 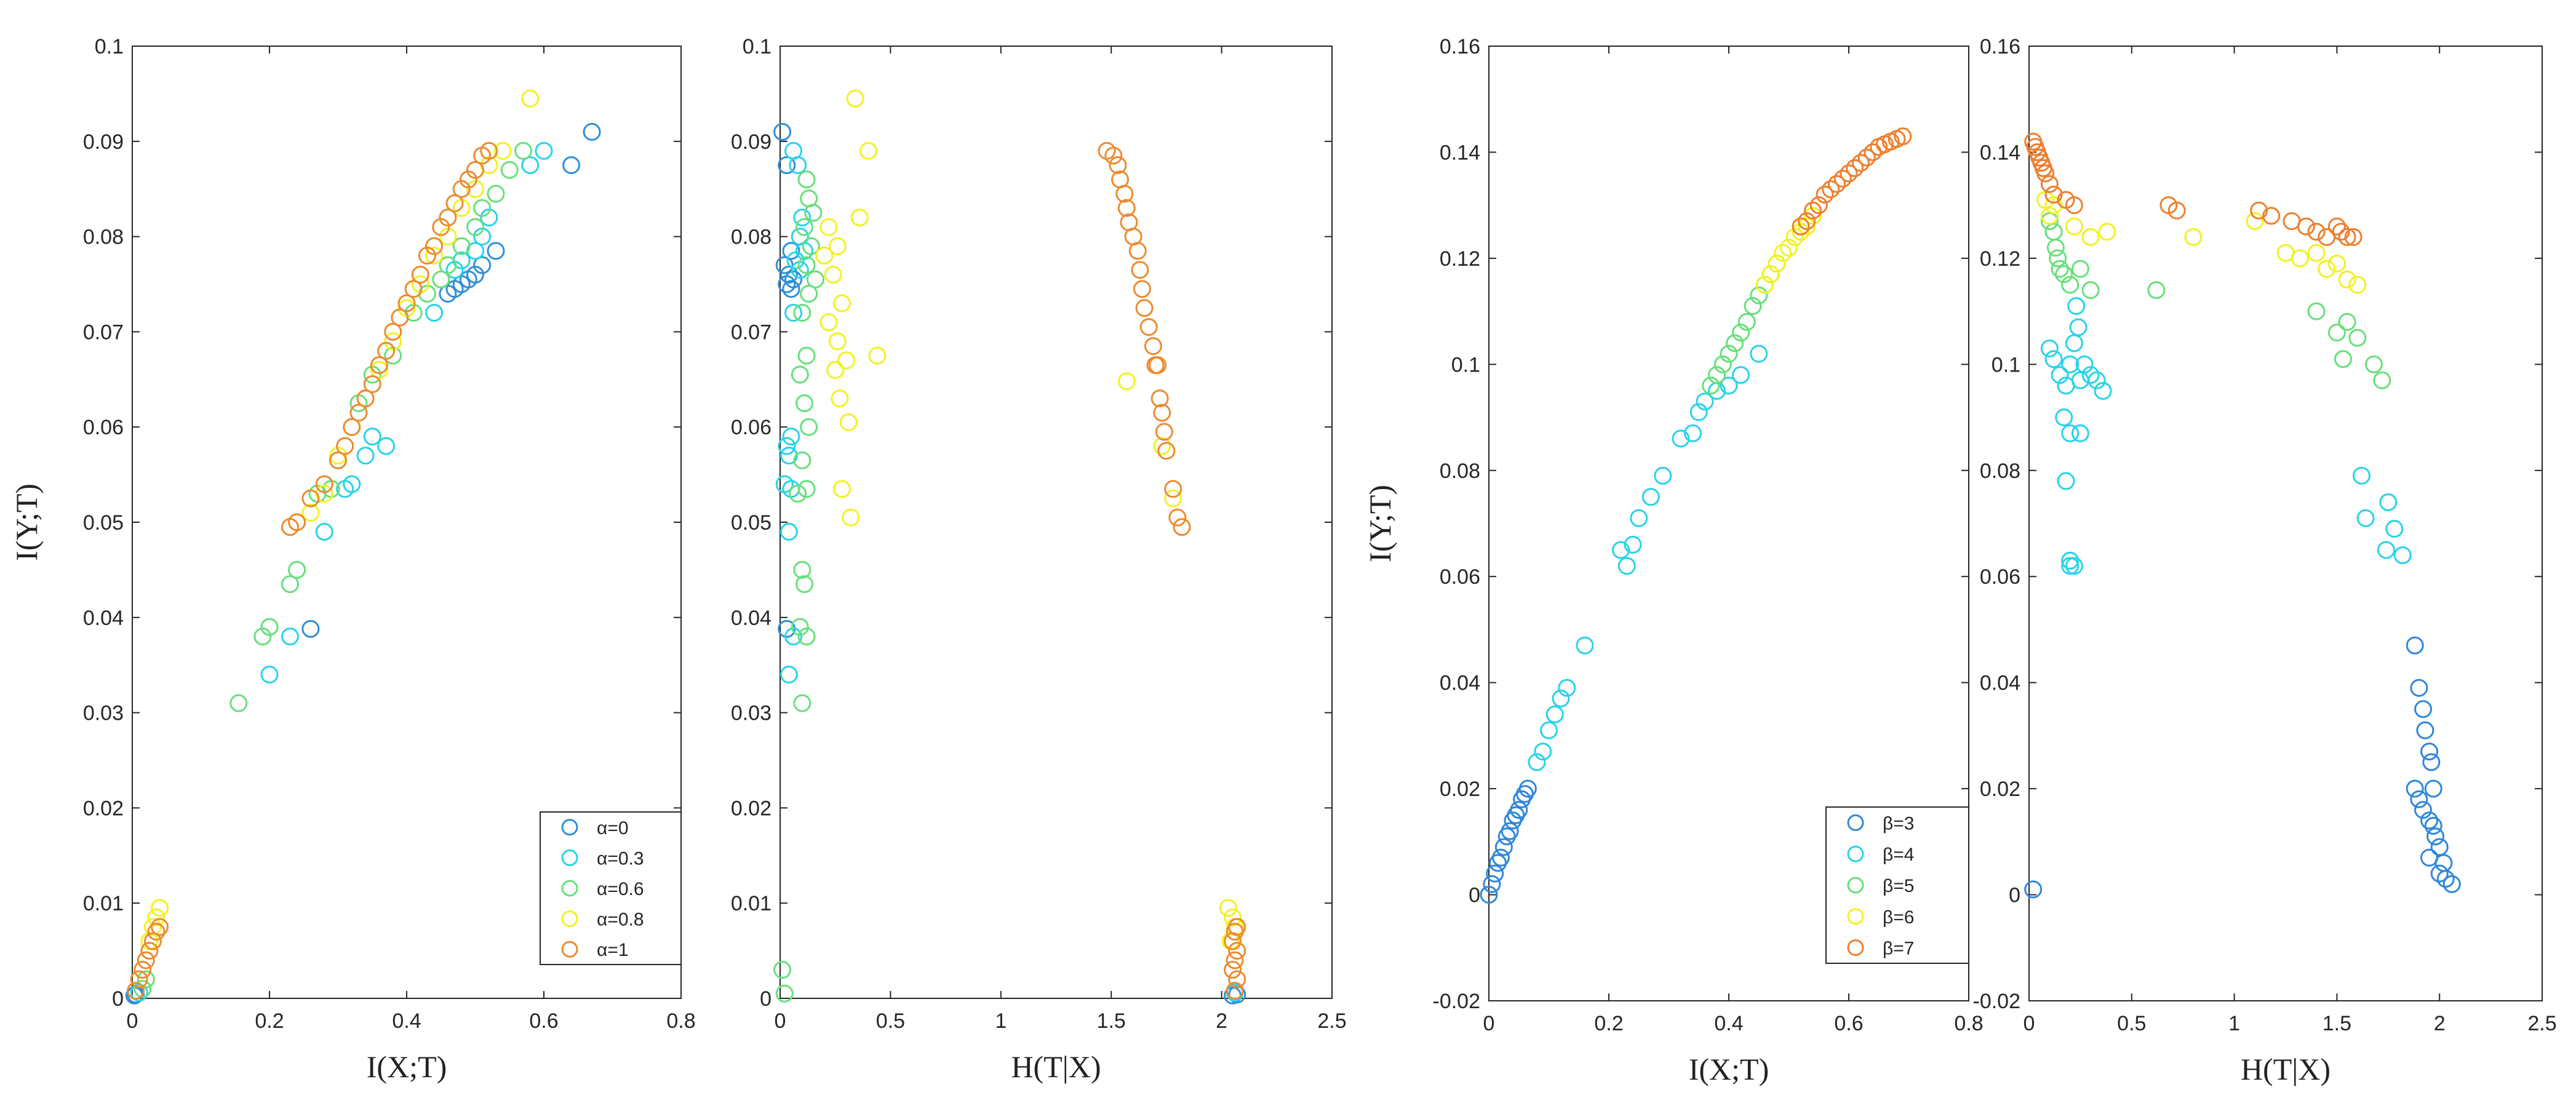 What do you see at coordinates (613, 950) in the screenshot?
I see `legend-label: α=1` at bounding box center [613, 950].